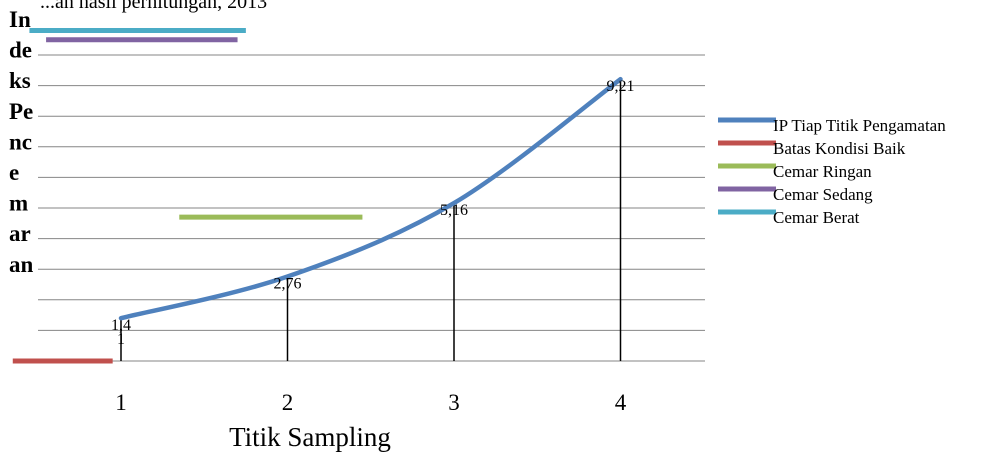 This screenshot has height=458, width=996. I want to click on y-axis-label-part: Pe, so click(21, 111).